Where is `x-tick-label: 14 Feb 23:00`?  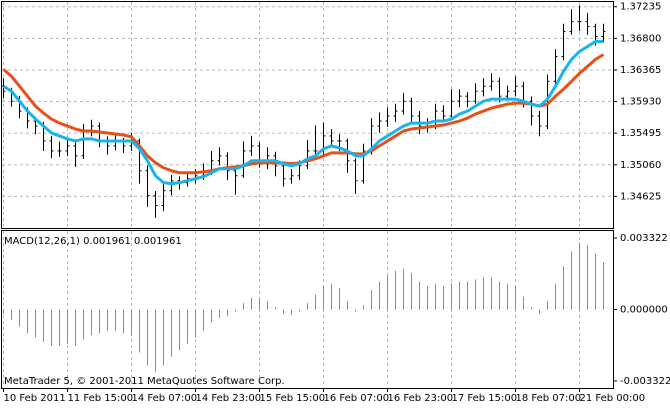 x-tick-label: 14 Feb 23:00 is located at coordinates (229, 398).